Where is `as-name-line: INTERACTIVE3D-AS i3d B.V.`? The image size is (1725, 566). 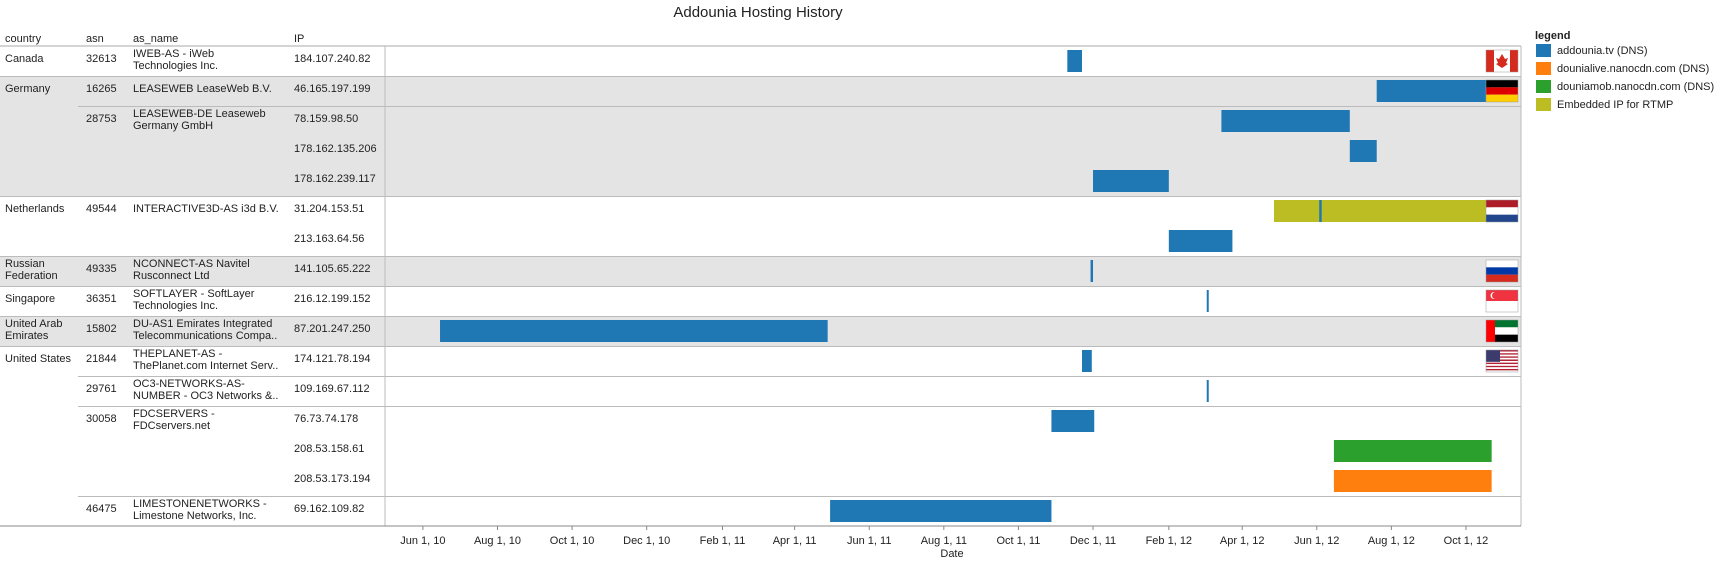 as-name-line: INTERACTIVE3D-AS i3d B.V. is located at coordinates (206, 209).